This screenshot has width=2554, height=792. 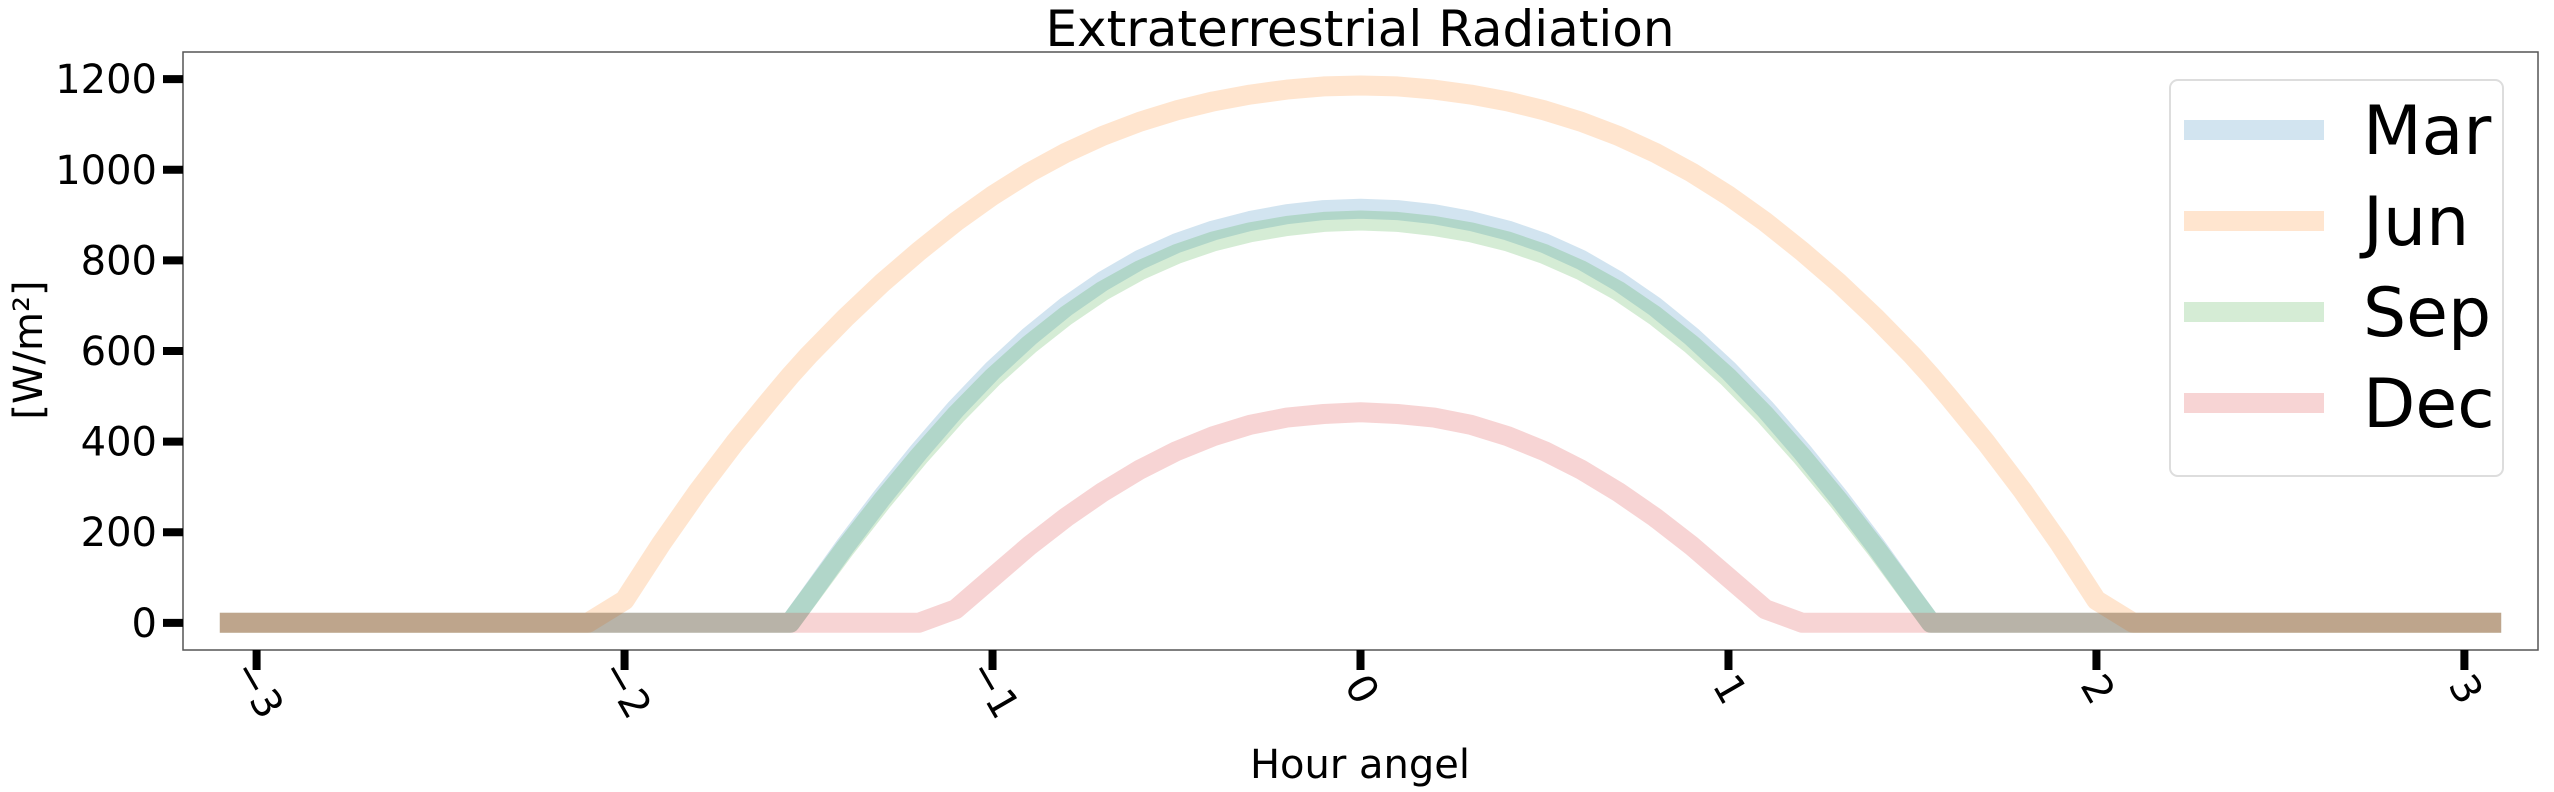 I want to click on legend-label-jun: Jun, so click(x=2414, y=222).